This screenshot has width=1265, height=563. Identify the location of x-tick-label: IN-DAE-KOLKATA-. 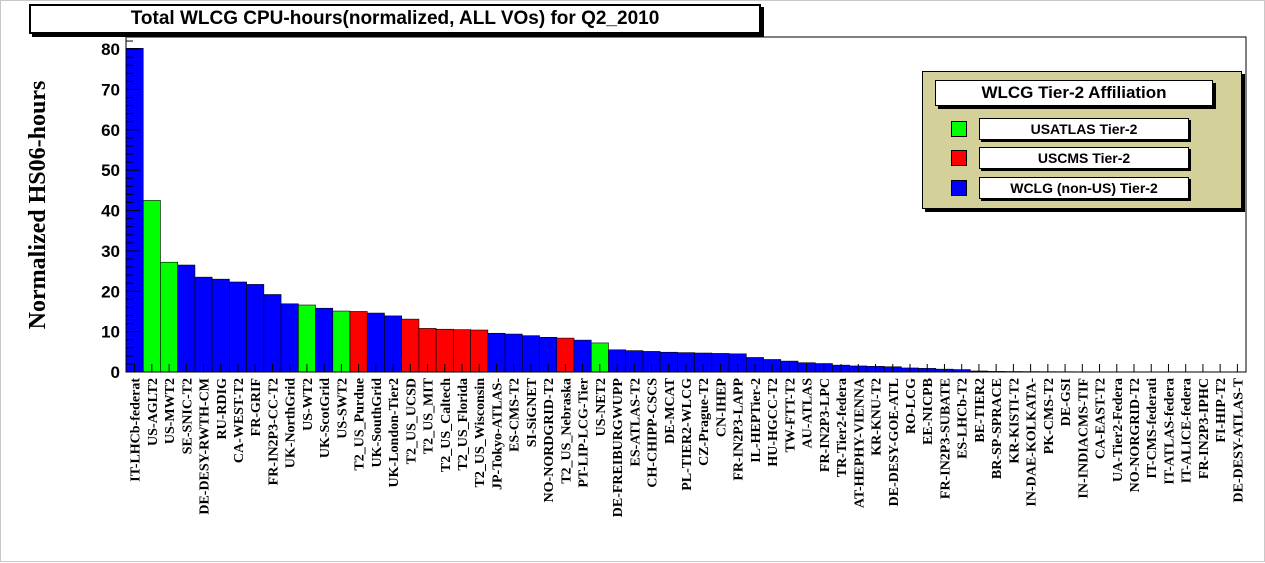
(1032, 442).